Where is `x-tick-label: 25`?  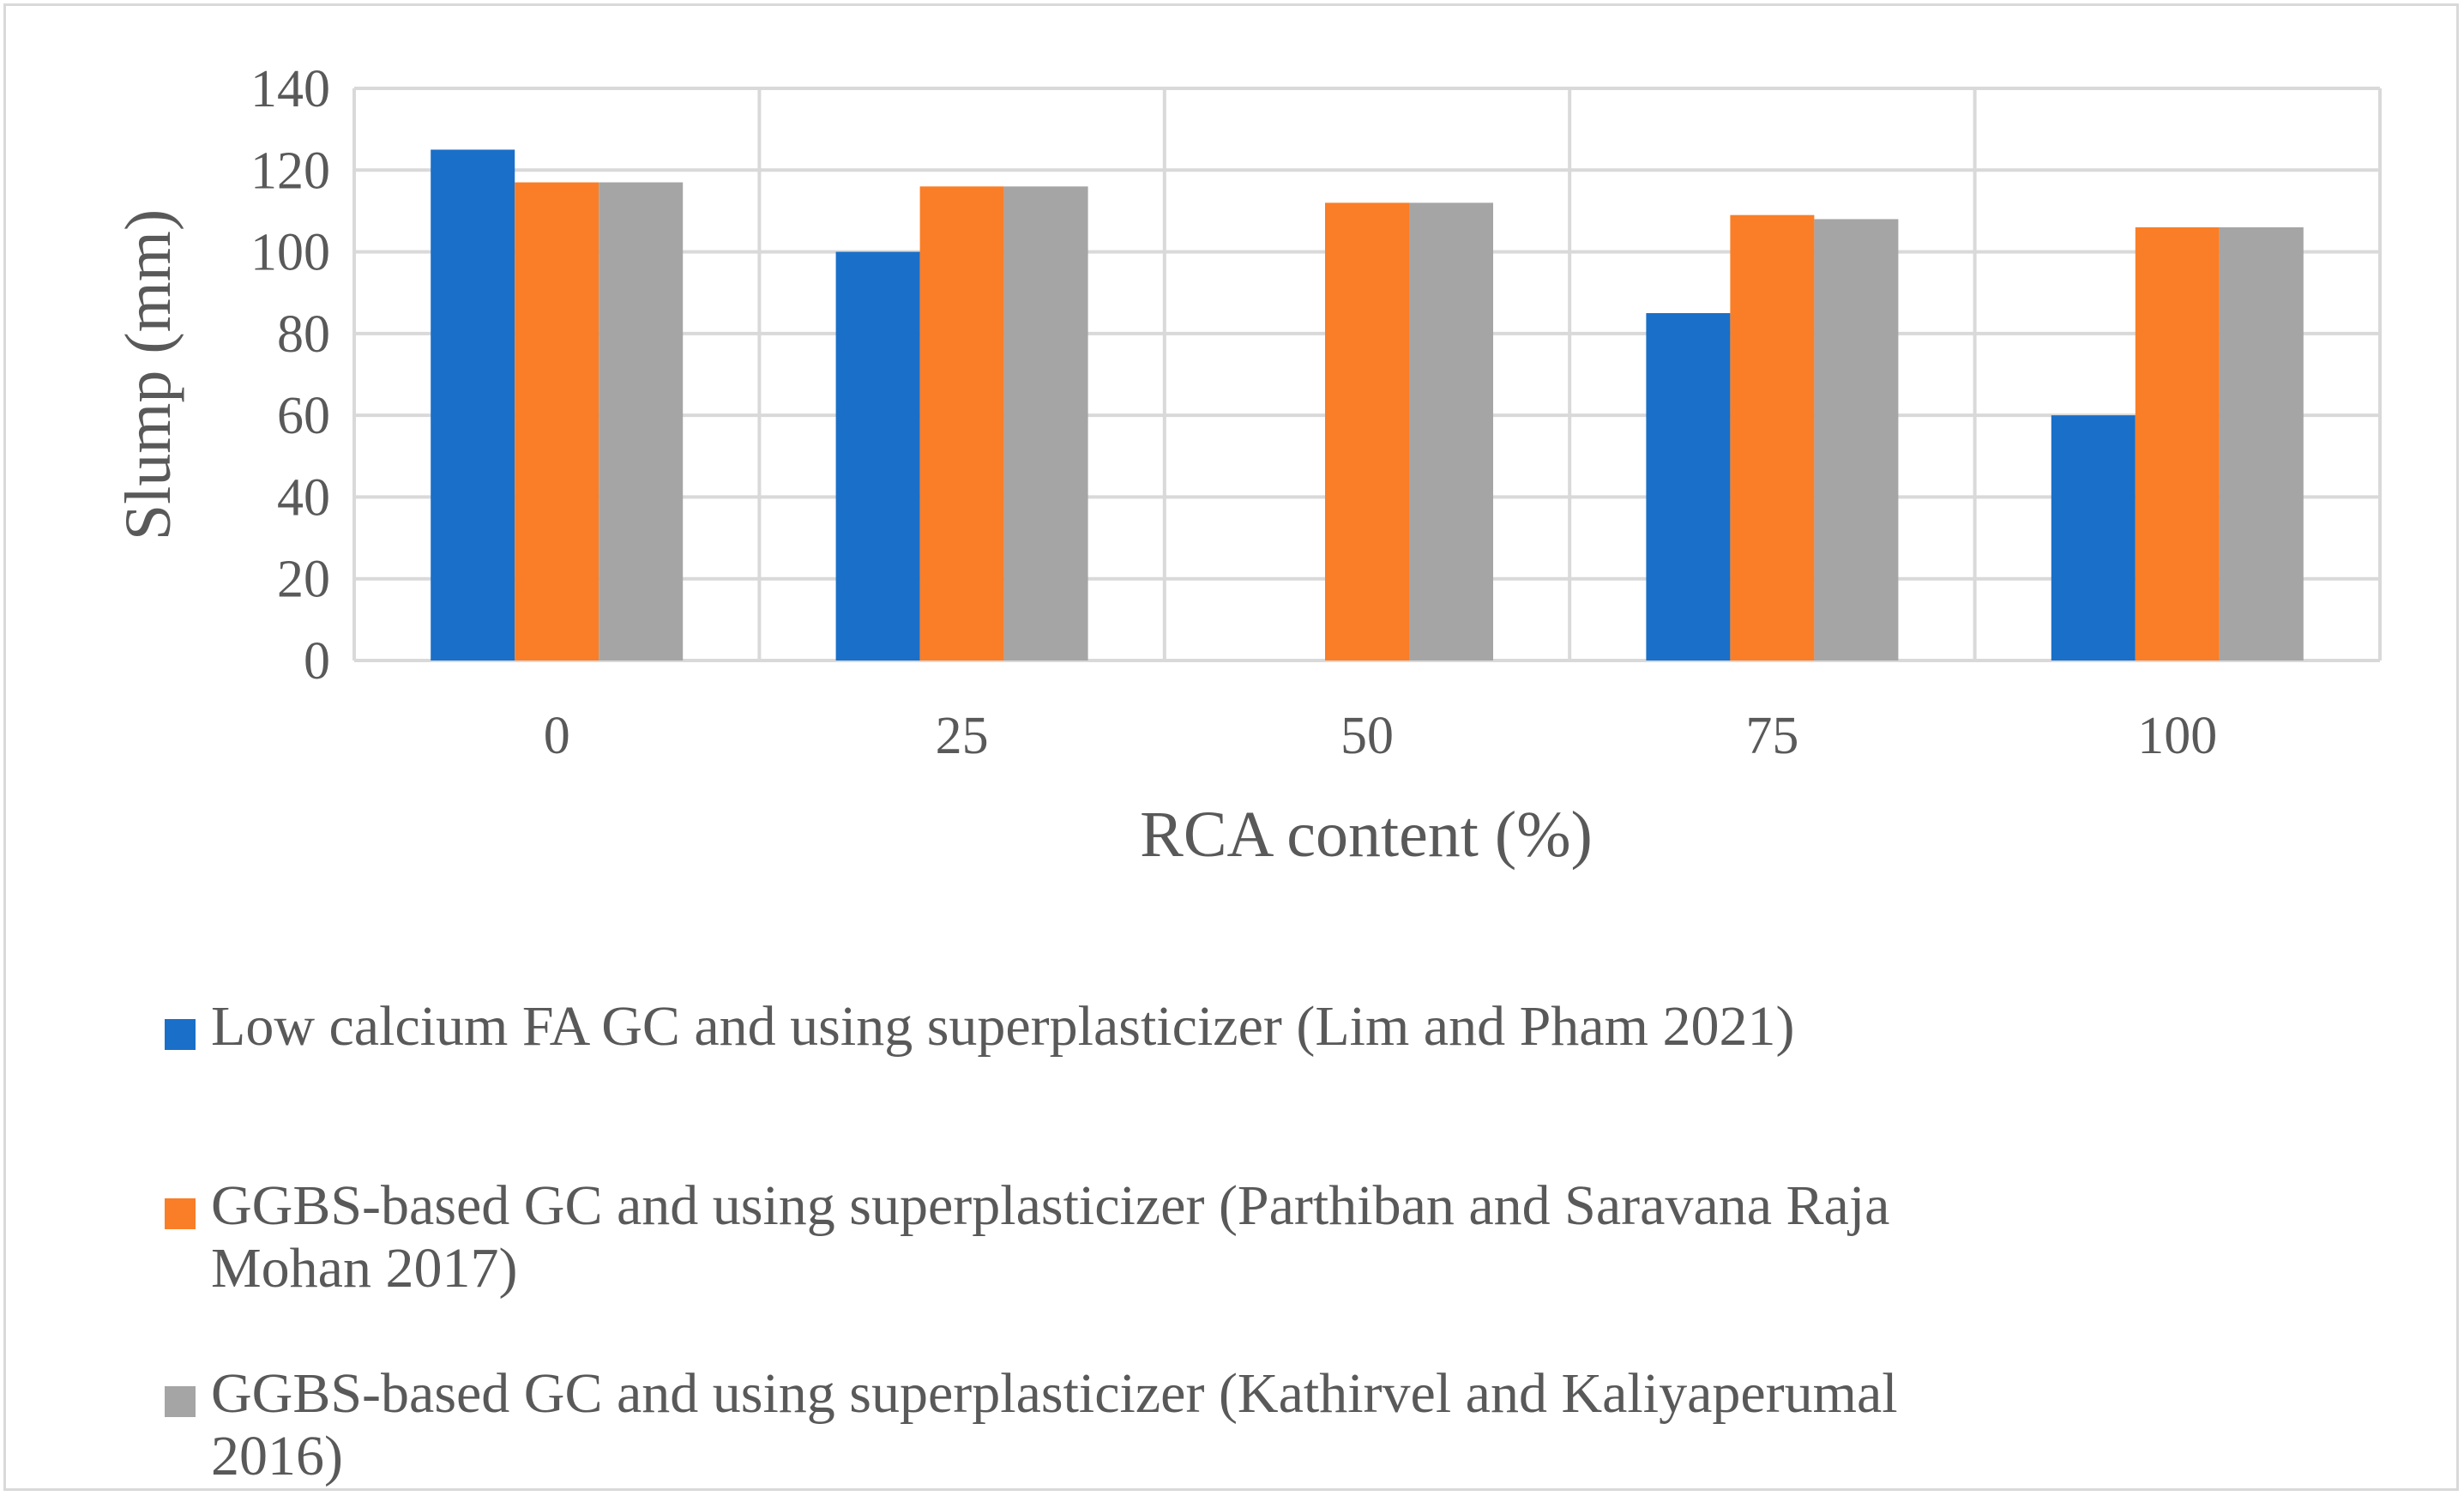 x-tick-label: 25 is located at coordinates (962, 736).